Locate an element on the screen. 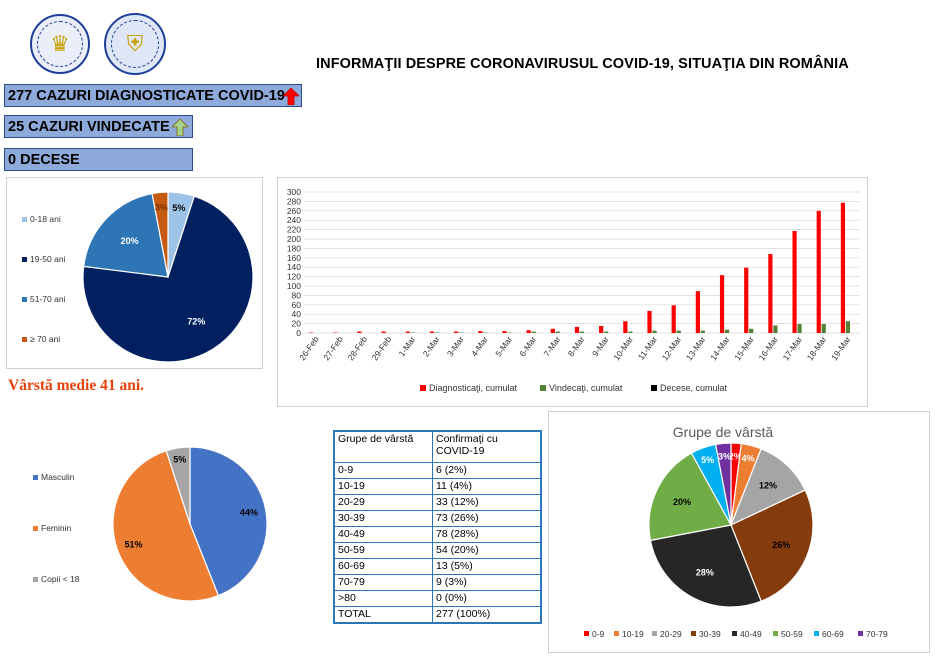 The height and width of the screenshot is (657, 946). table-cell: 13 (5%) is located at coordinates (487, 567).